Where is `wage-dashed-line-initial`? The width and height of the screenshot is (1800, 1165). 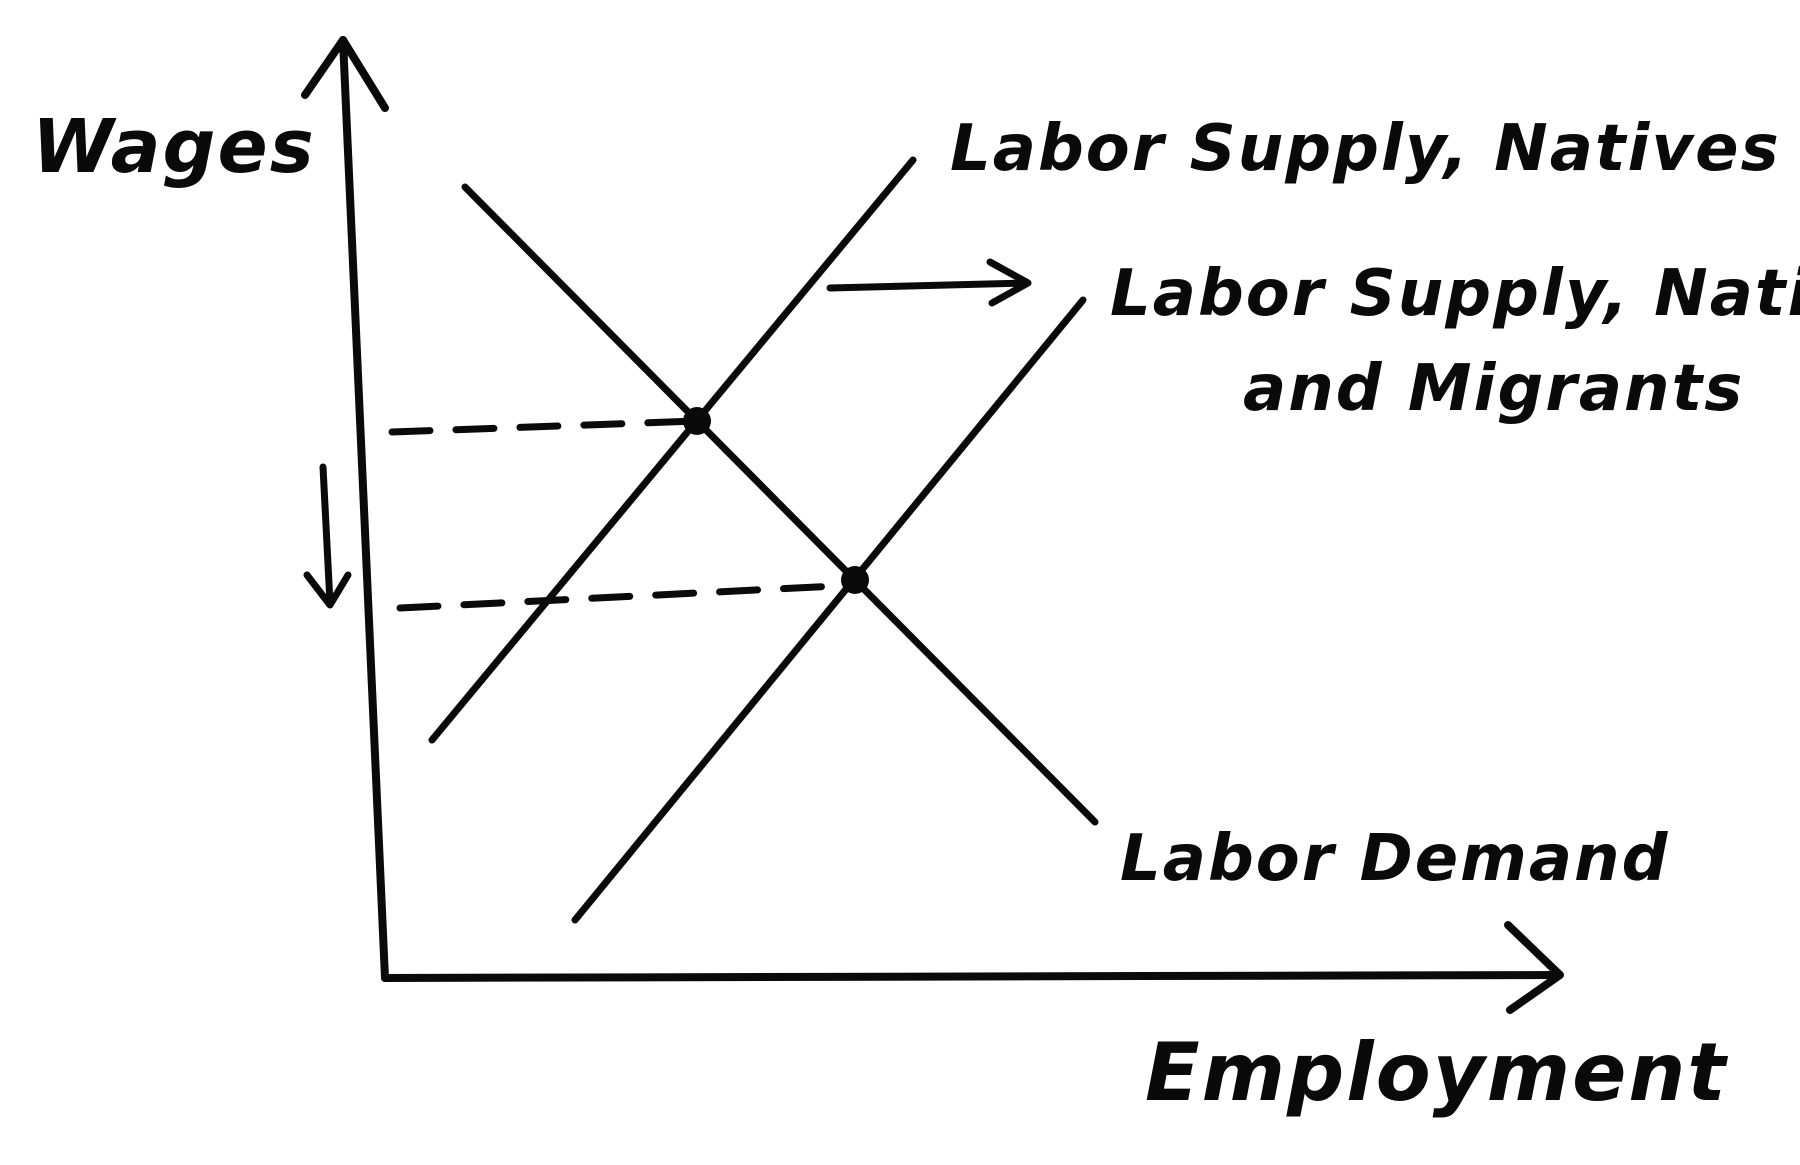 wage-dashed-line-initial is located at coordinates (544, 426).